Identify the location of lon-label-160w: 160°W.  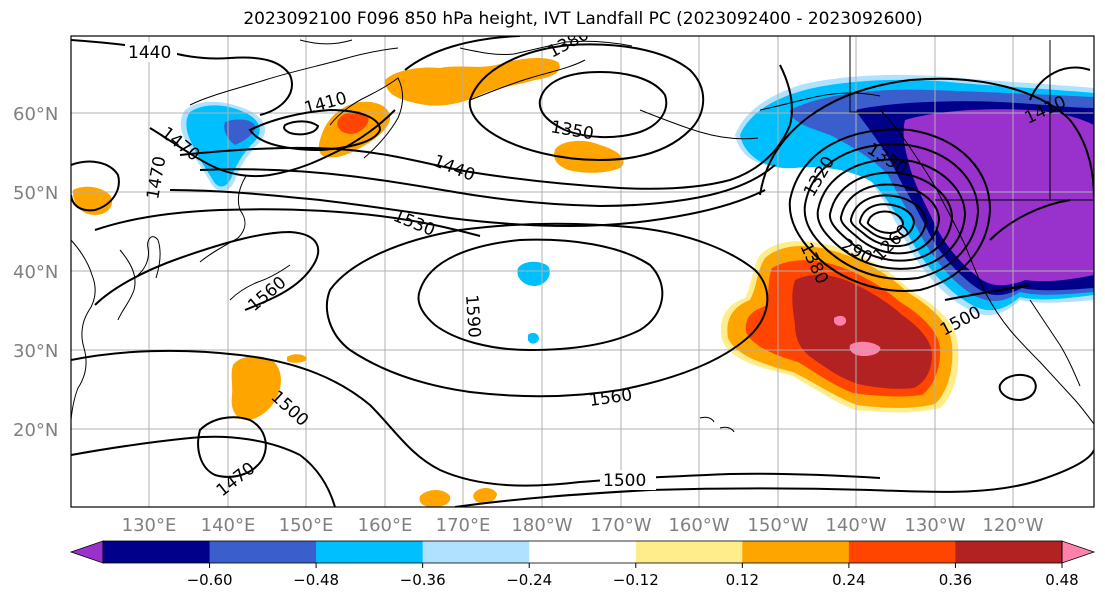
(698, 525).